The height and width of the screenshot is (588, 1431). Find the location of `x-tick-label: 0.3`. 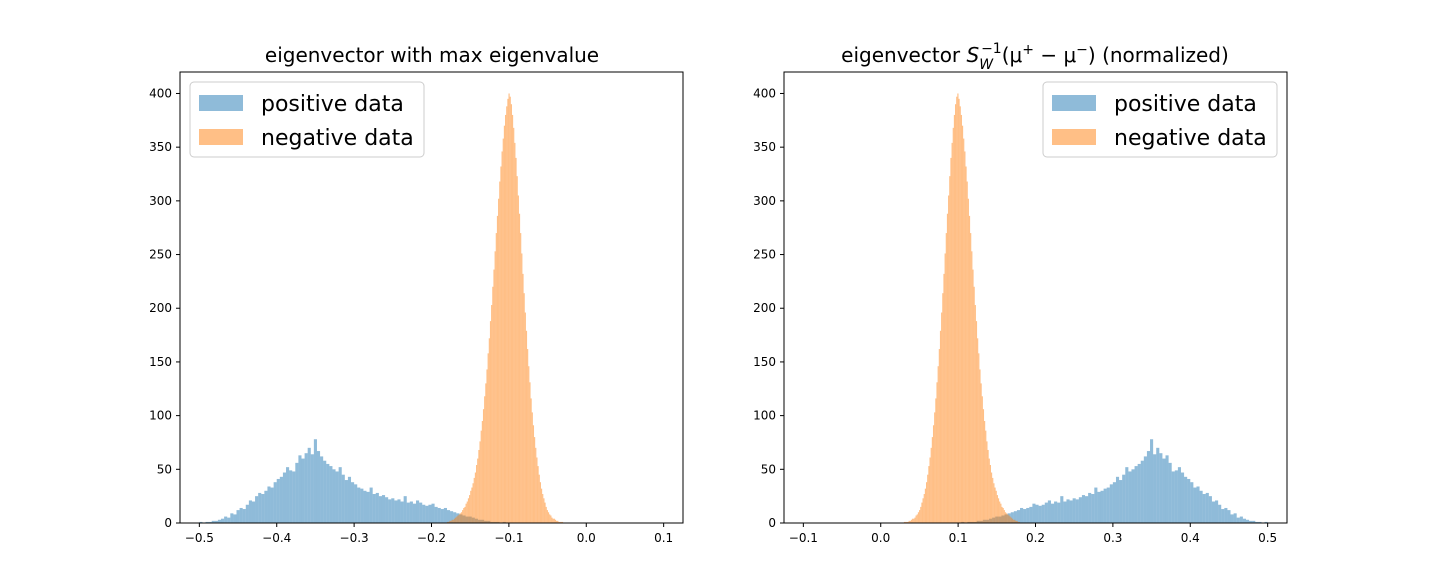

x-tick-label: 0.3 is located at coordinates (1112, 538).